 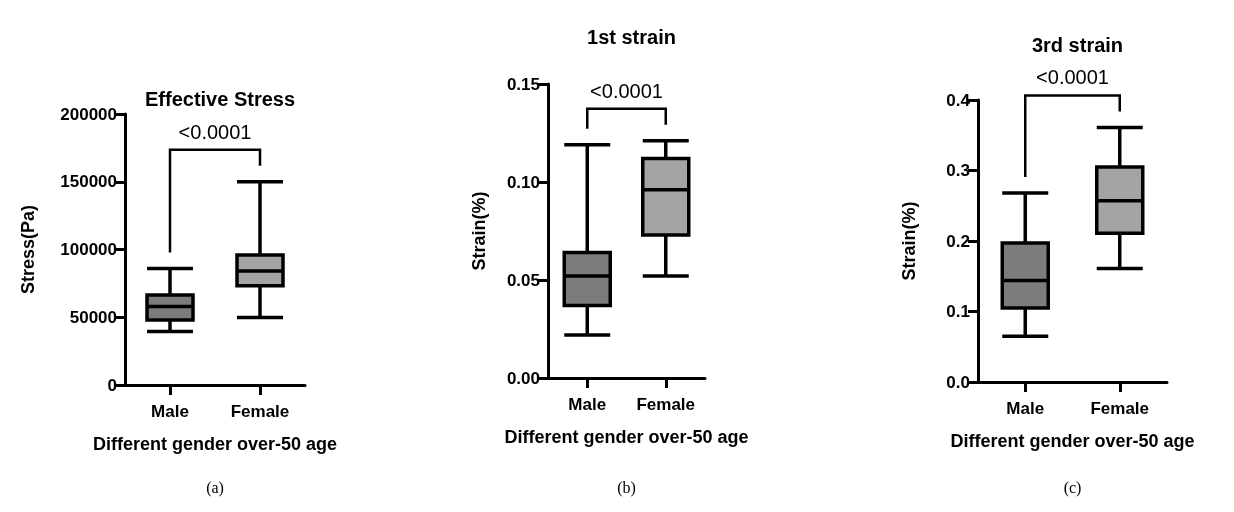 I want to click on text: (b), so click(x=626, y=487).